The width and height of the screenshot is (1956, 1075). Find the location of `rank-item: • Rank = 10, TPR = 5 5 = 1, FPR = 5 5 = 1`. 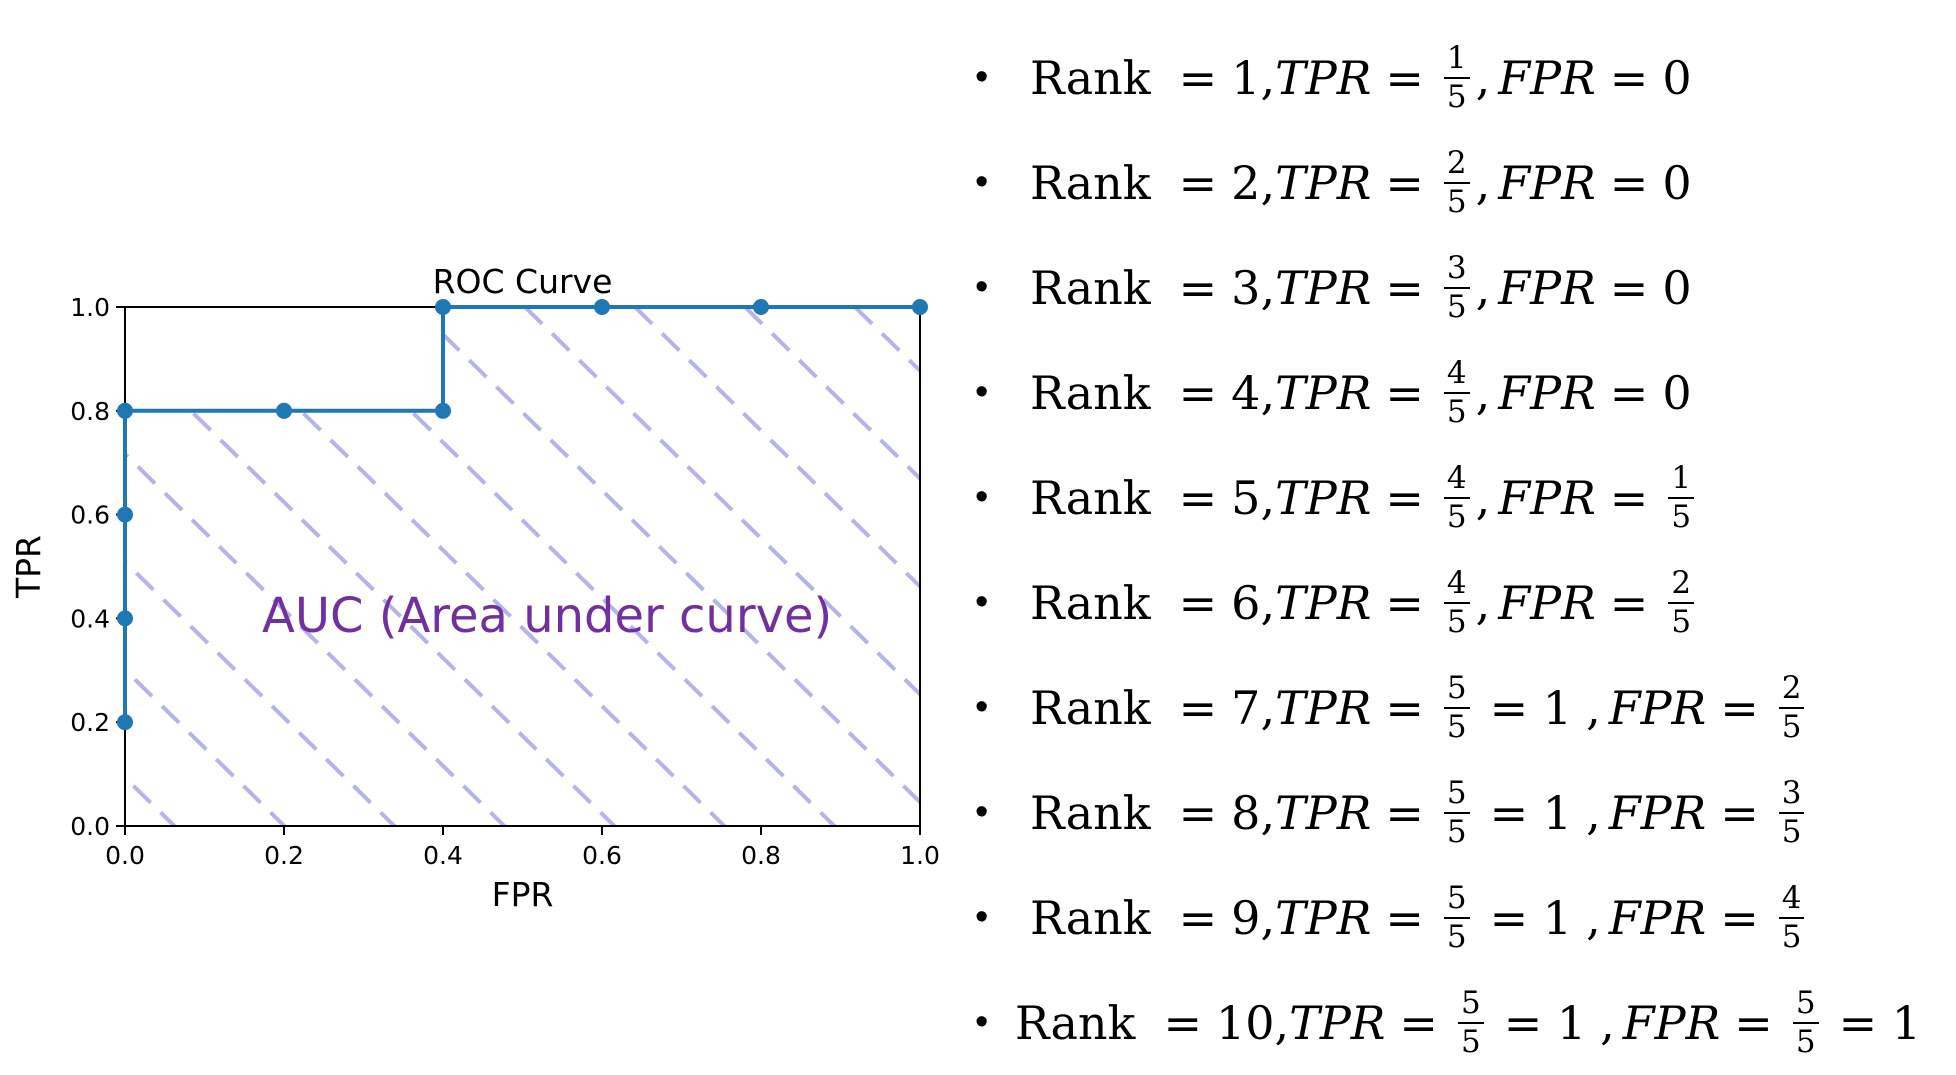

rank-item: • Rank = 10, TPR = 5 5 = 1, FPR = 5 5 = 1 is located at coordinates (1455, 1022).